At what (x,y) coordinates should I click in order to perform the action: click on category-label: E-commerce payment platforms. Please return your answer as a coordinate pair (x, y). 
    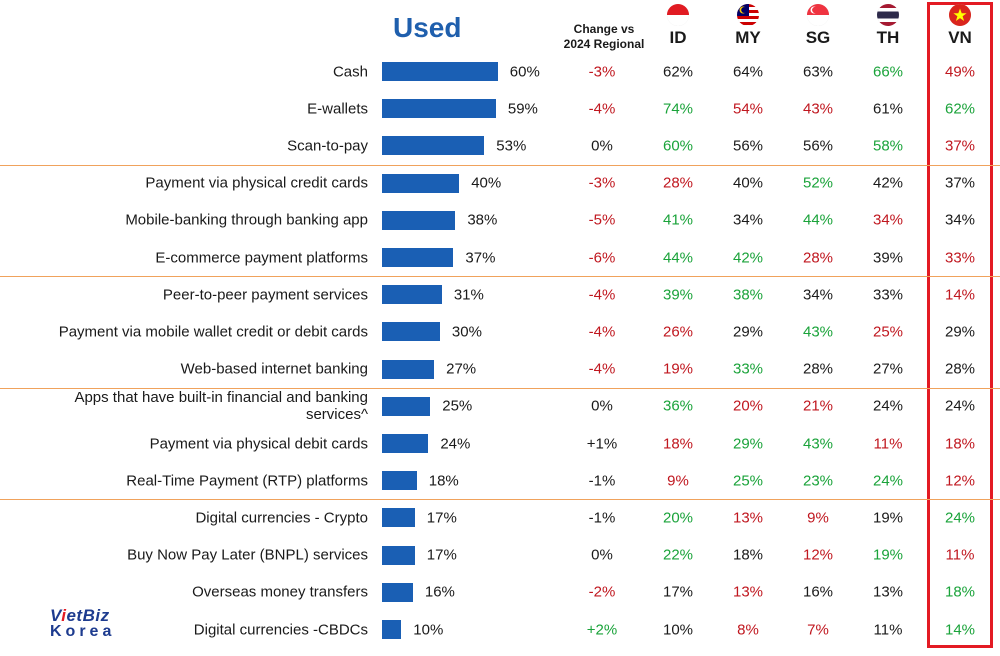
    Looking at the image, I should click on (261, 257).